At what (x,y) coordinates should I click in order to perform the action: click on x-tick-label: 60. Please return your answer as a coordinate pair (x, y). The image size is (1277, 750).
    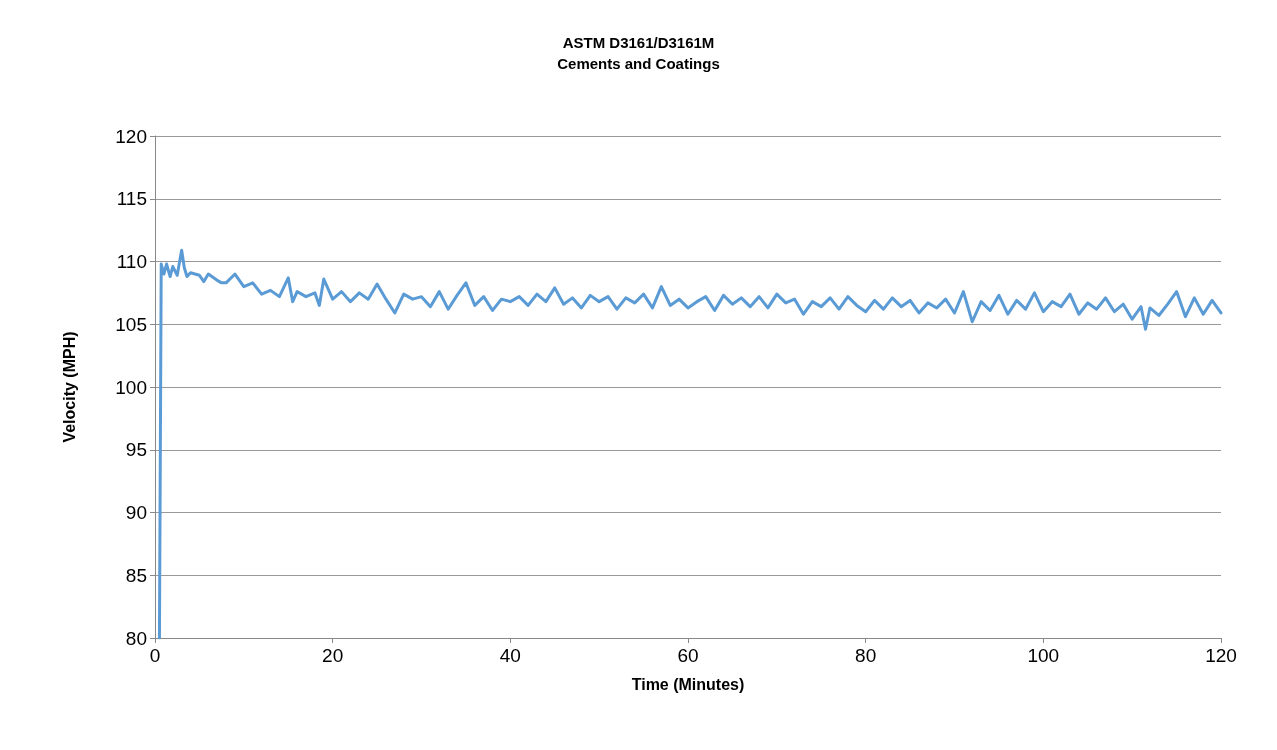
    Looking at the image, I should click on (688, 655).